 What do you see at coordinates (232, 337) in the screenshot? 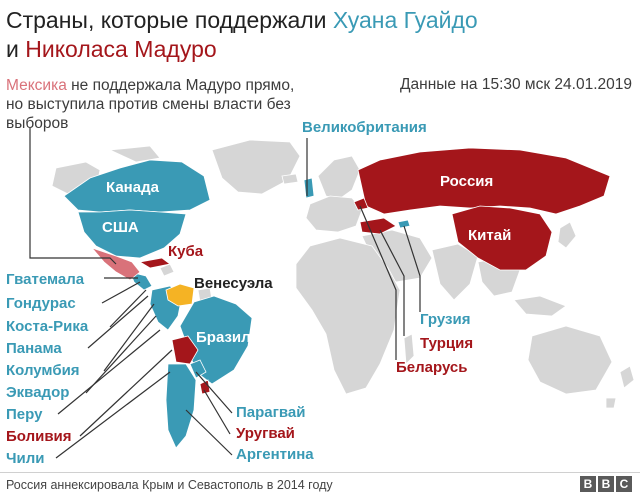
I see `label-brazil: Бразилия` at bounding box center [232, 337].